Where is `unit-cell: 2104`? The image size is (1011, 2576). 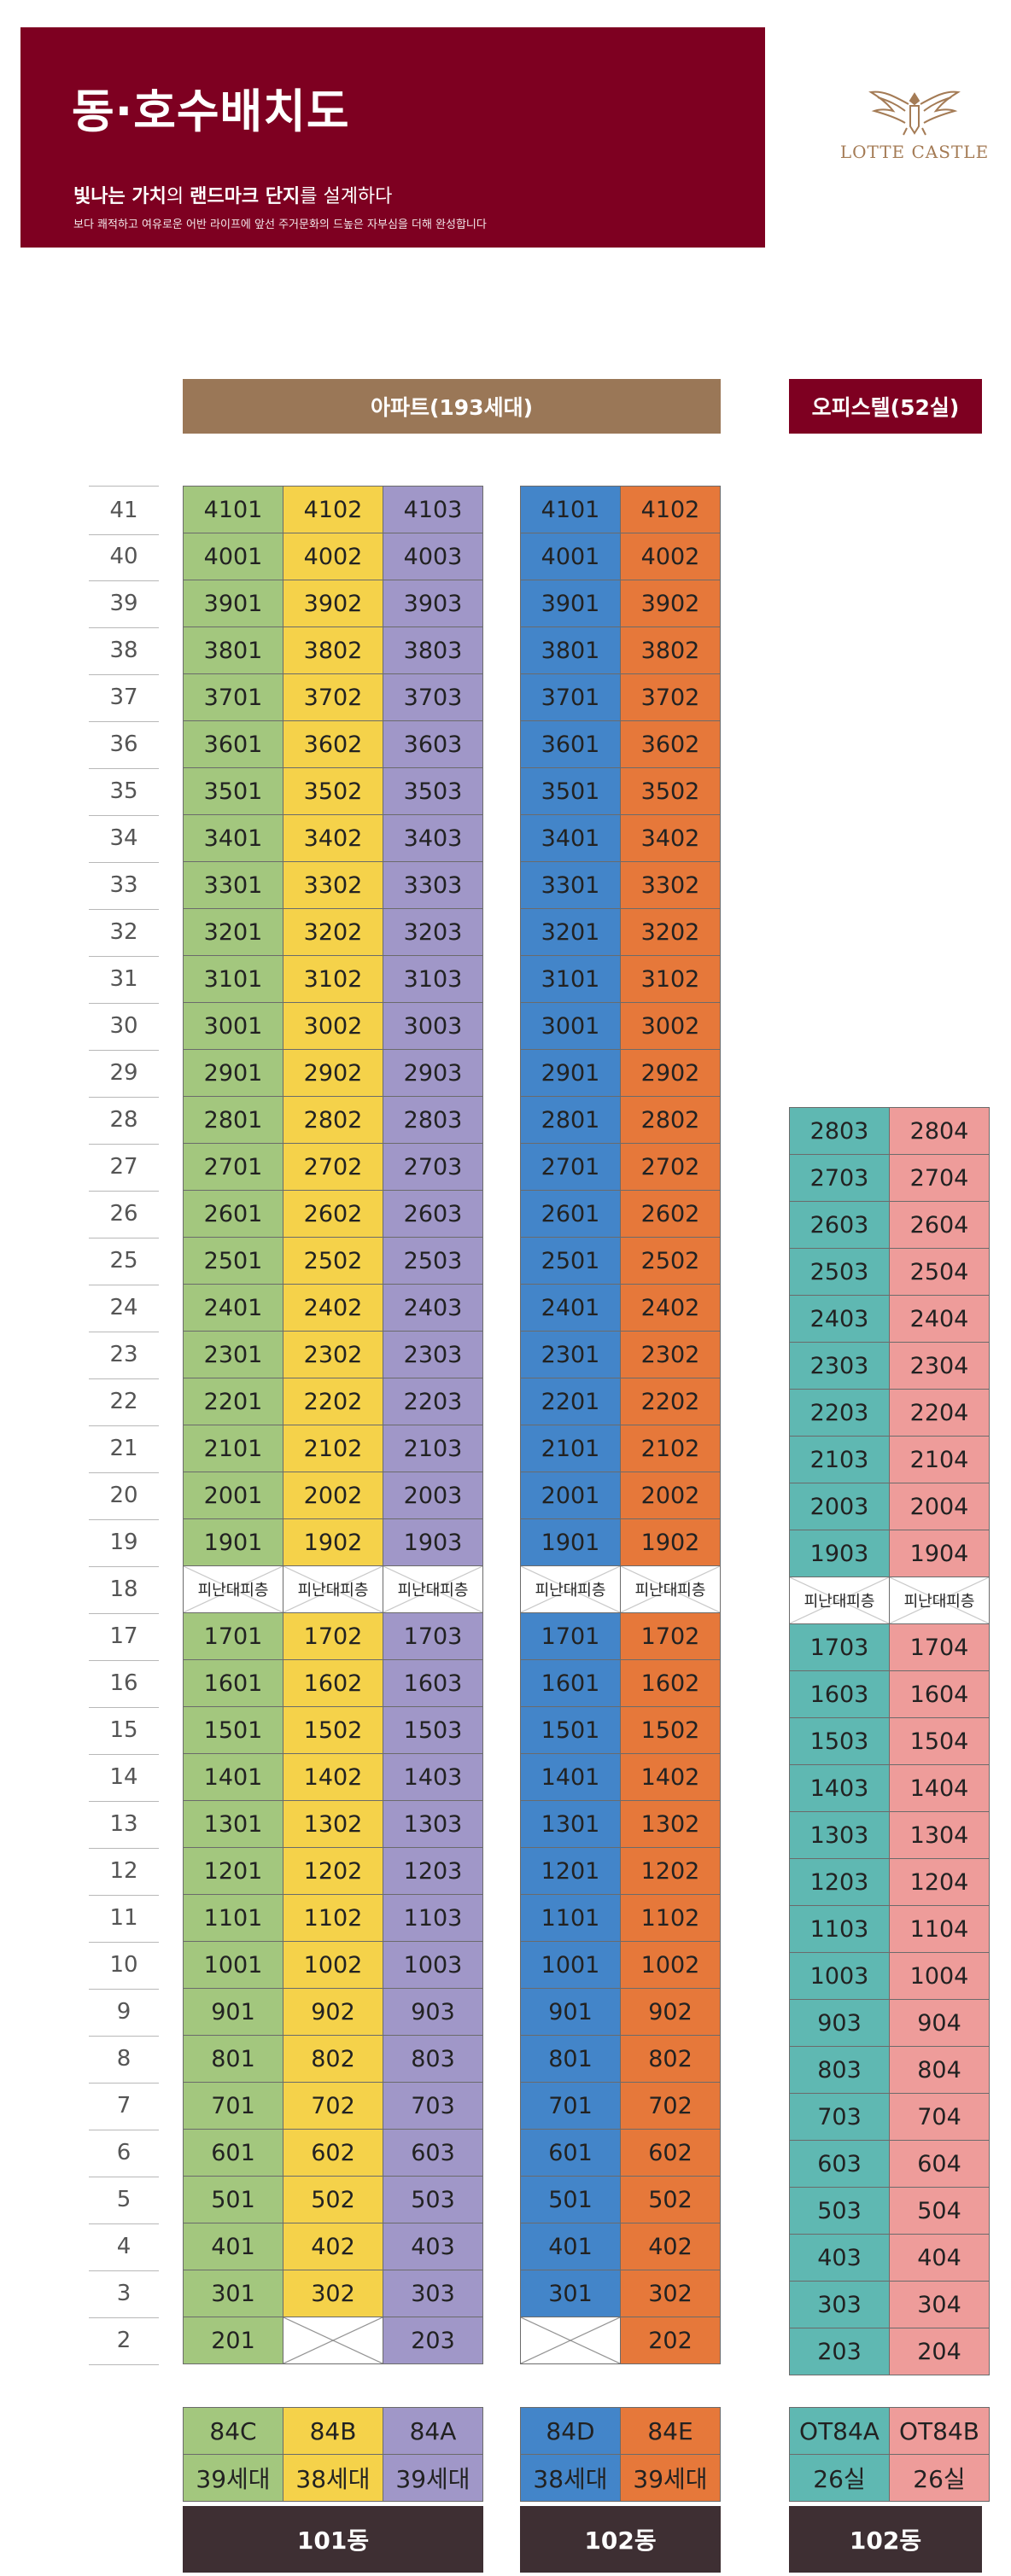 unit-cell: 2104 is located at coordinates (939, 1459).